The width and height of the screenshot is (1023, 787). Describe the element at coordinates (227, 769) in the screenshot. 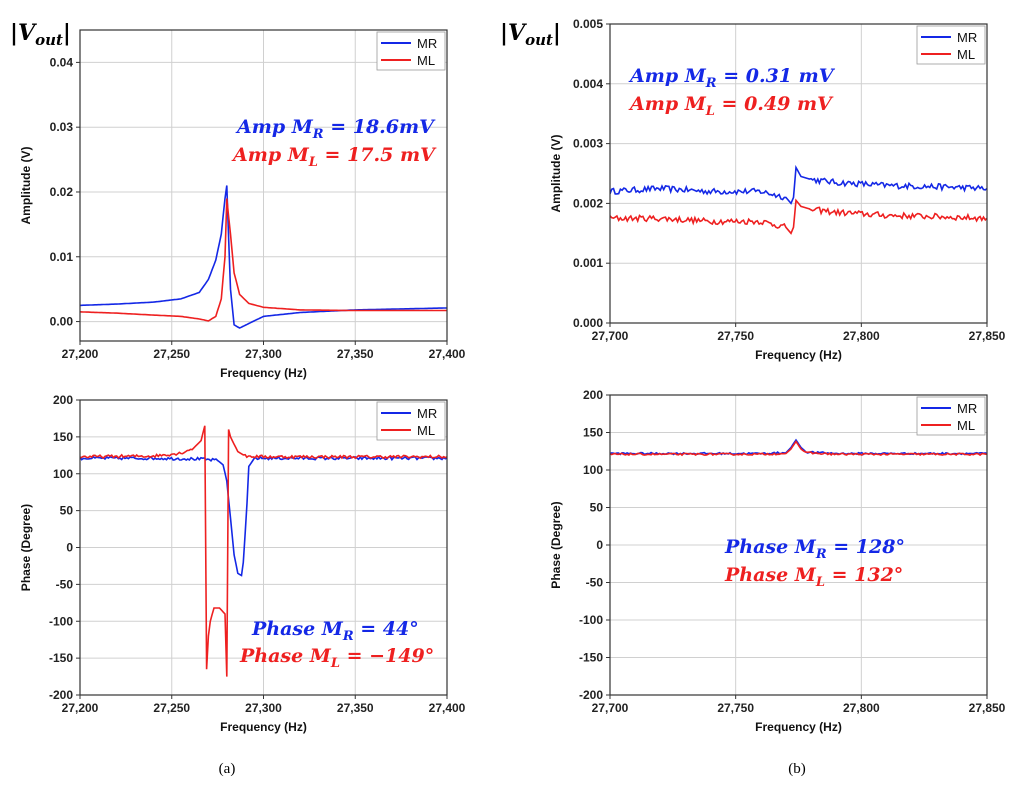

I see `panel-caption: (a)` at that location.